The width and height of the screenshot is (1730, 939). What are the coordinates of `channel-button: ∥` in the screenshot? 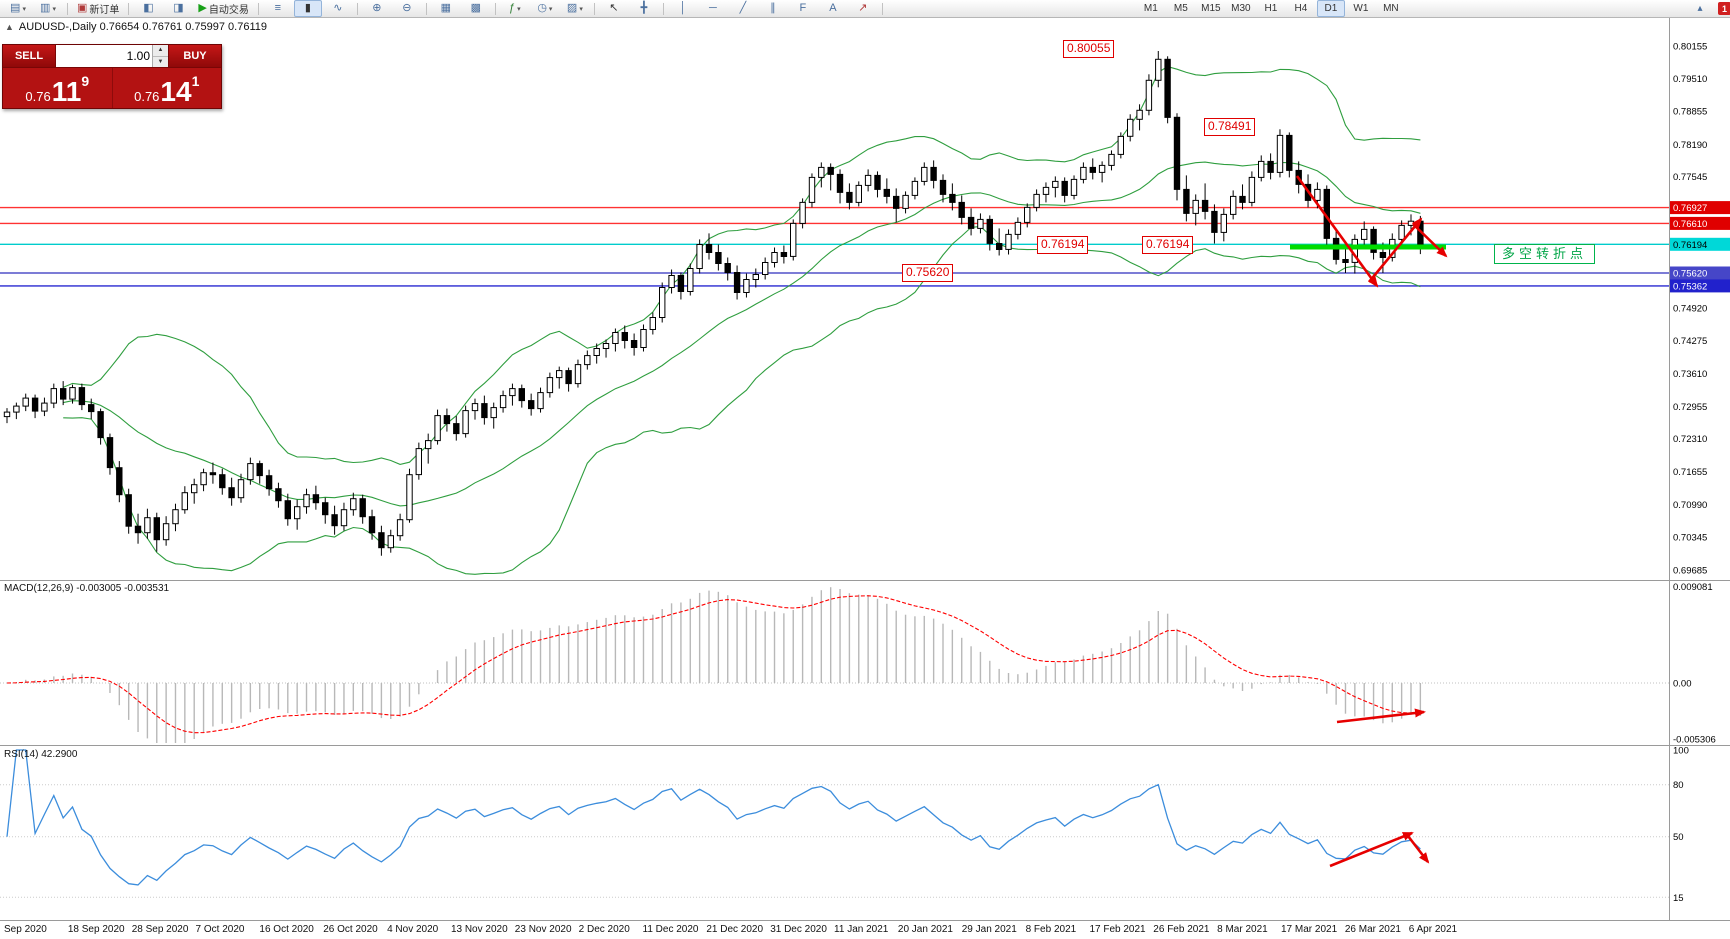 It's located at (773, 8).